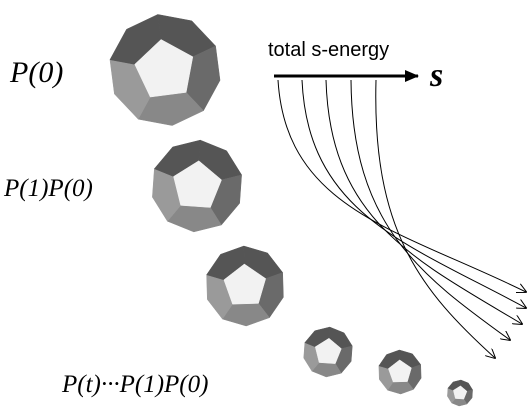 This screenshot has width=529, height=408. What do you see at coordinates (48, 188) in the screenshot?
I see `label-p1p0: P(1)P(0)` at bounding box center [48, 188].